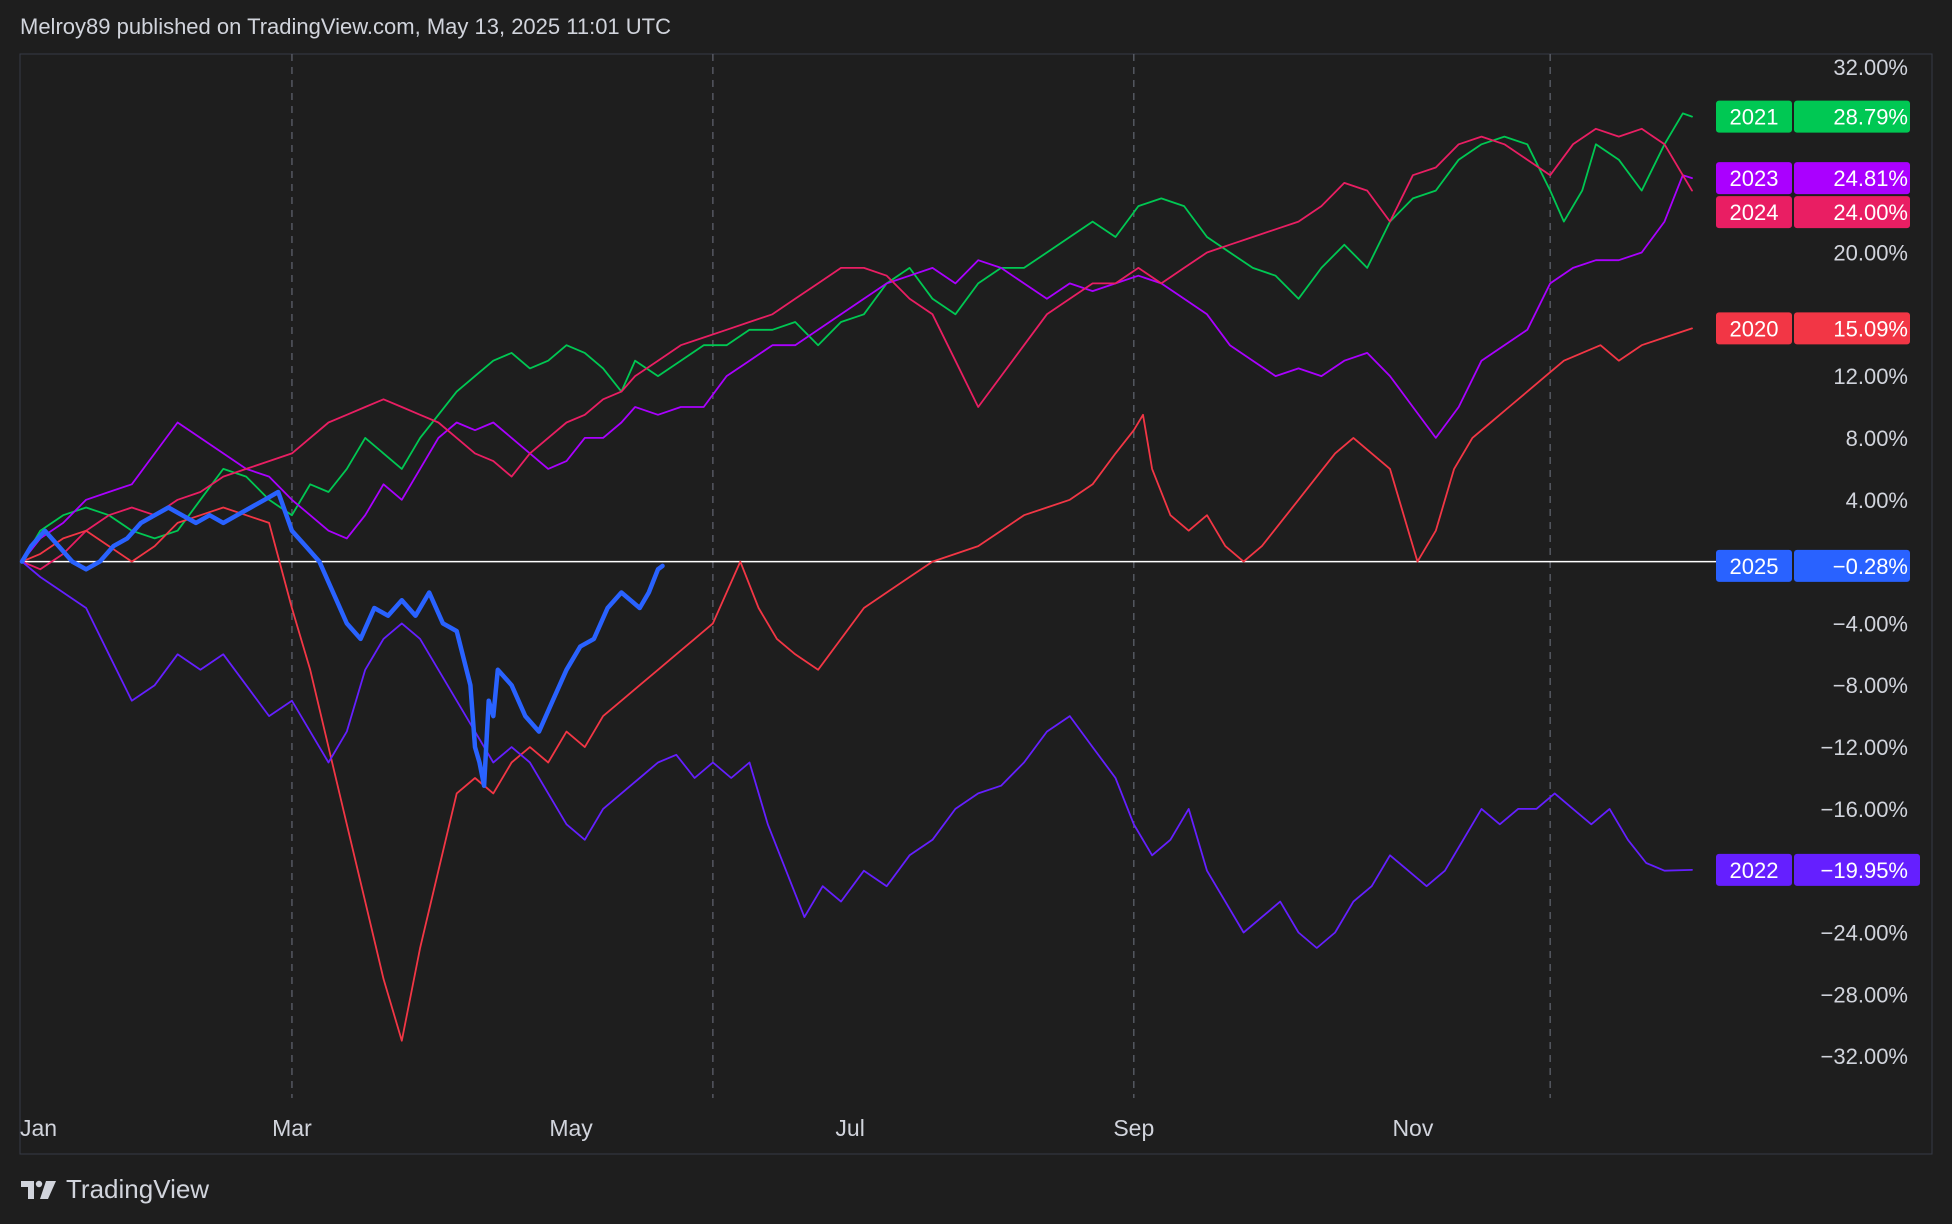 This screenshot has height=1224, width=1952. What do you see at coordinates (849, 1128) in the screenshot?
I see `x-tick-label: Jul` at bounding box center [849, 1128].